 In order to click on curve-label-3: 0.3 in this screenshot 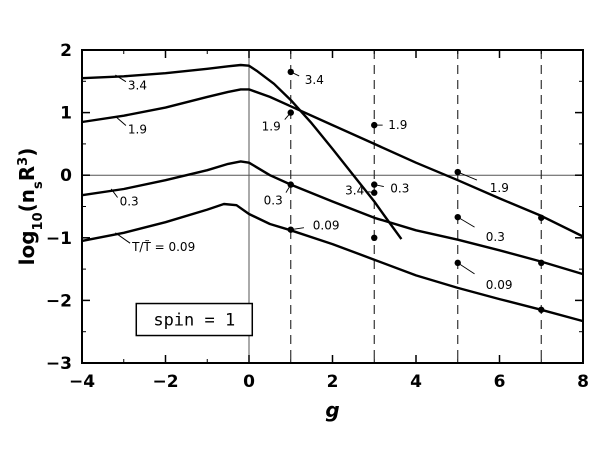, I will do `click(129, 201)`.